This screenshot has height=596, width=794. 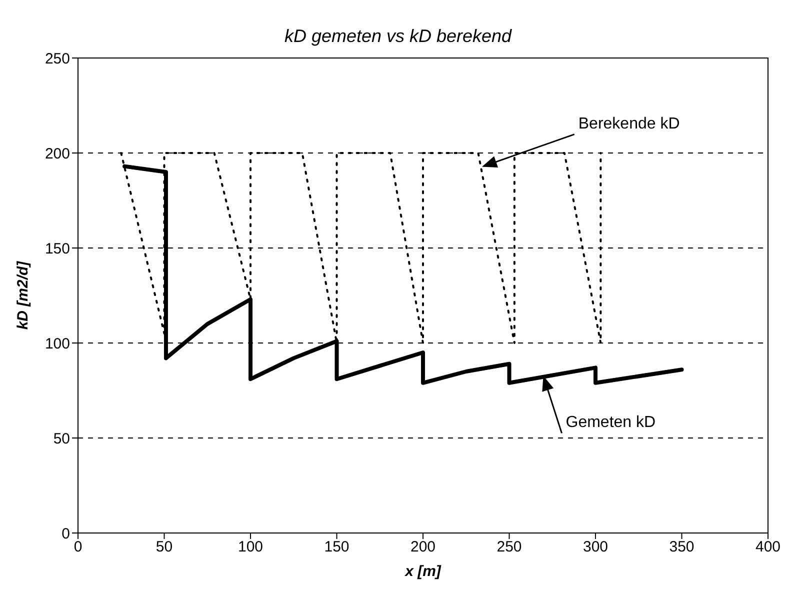 What do you see at coordinates (337, 547) in the screenshot?
I see `x-tick-label: 150` at bounding box center [337, 547].